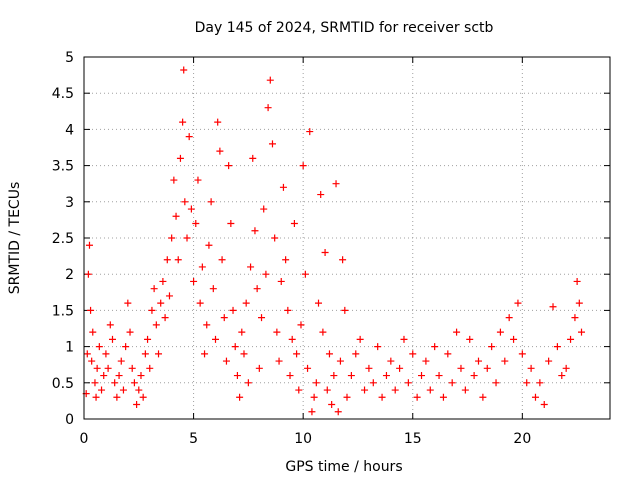 The image size is (640, 480). I want to click on y-axis-label: SRMTID / TECUs, so click(15, 238).